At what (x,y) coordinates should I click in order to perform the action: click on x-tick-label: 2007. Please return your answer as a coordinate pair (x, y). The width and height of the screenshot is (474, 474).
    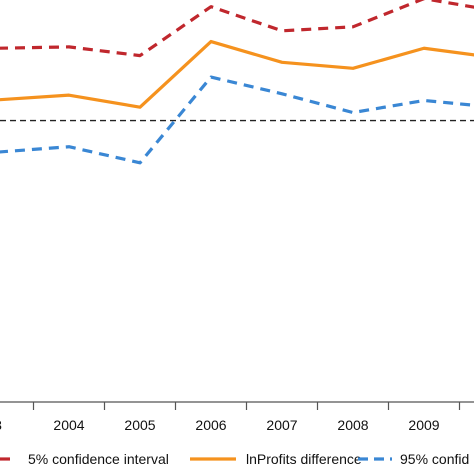
    Looking at the image, I should click on (281, 425).